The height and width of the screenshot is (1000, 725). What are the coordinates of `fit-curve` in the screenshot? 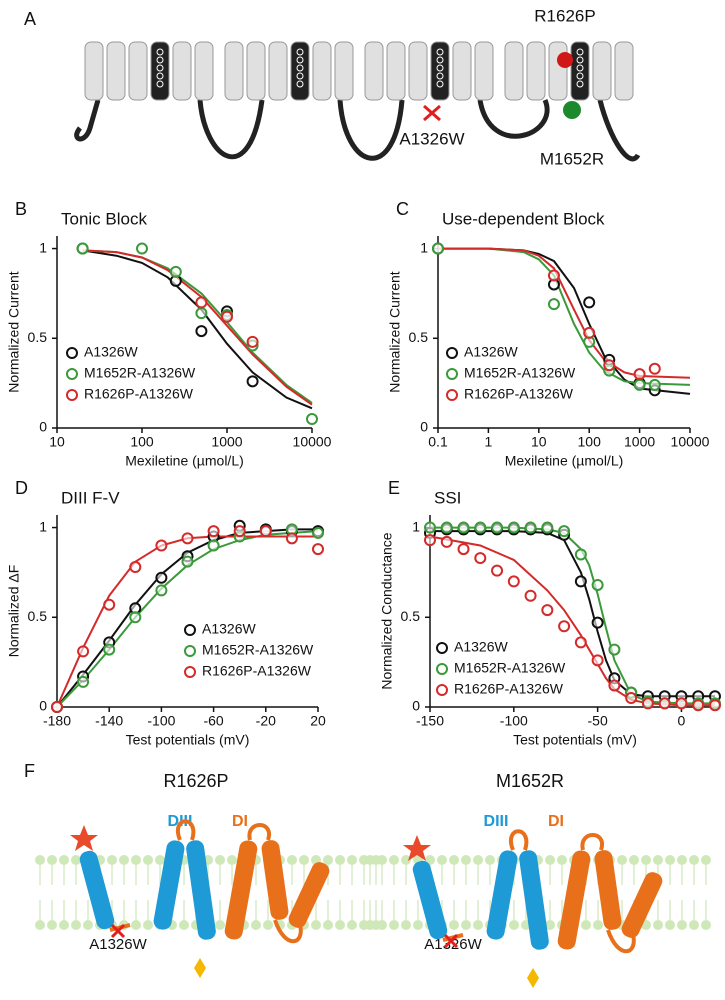 It's located at (564, 313).